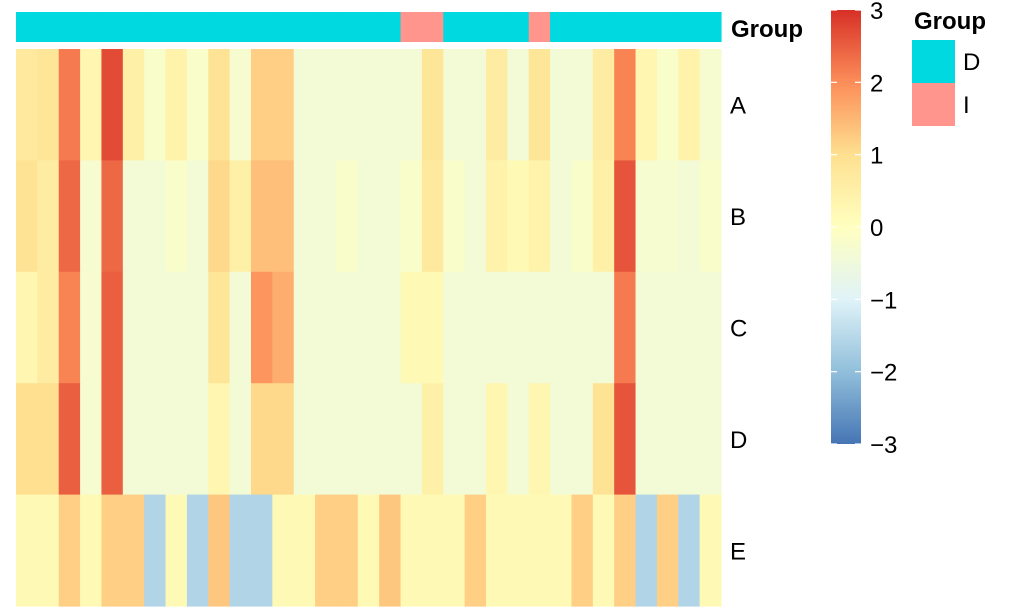  I want to click on legend-swatch, so click(933, 104).